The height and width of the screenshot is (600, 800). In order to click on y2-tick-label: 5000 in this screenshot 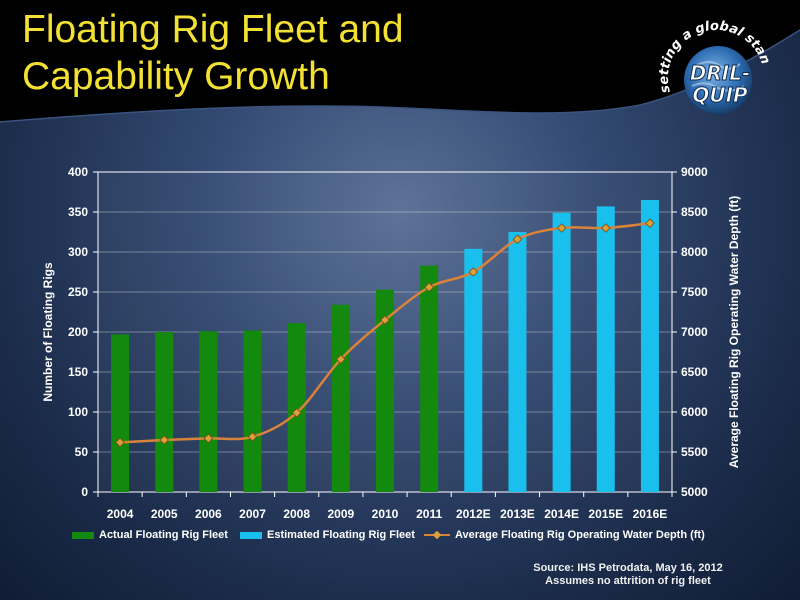, I will do `click(694, 492)`.